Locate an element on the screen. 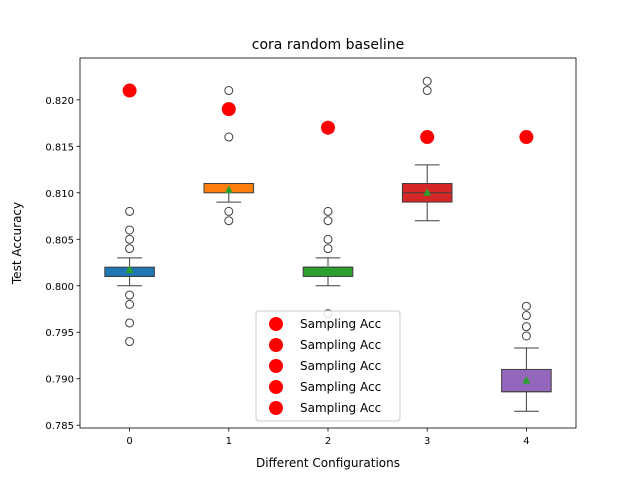  x-axis: 0 1 2 3 4 is located at coordinates (328, 437).